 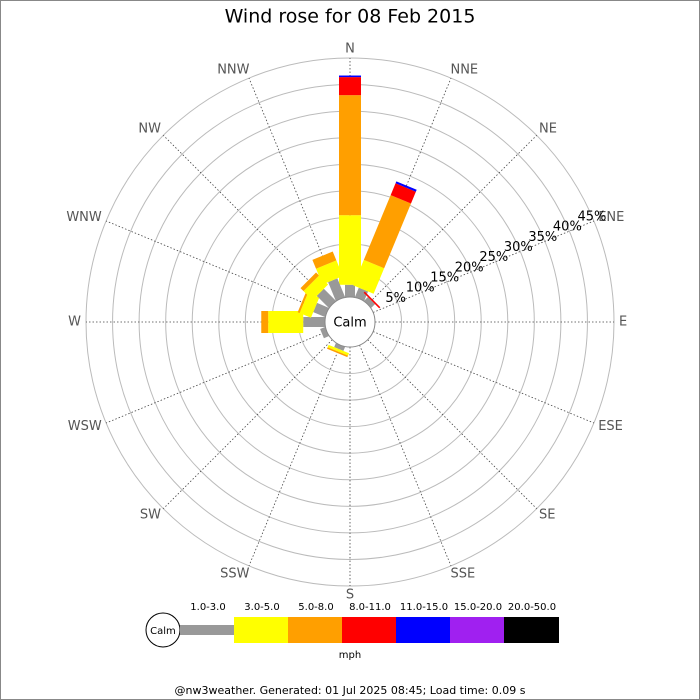 What do you see at coordinates (610, 426) in the screenshot?
I see `direction-label: ESE` at bounding box center [610, 426].